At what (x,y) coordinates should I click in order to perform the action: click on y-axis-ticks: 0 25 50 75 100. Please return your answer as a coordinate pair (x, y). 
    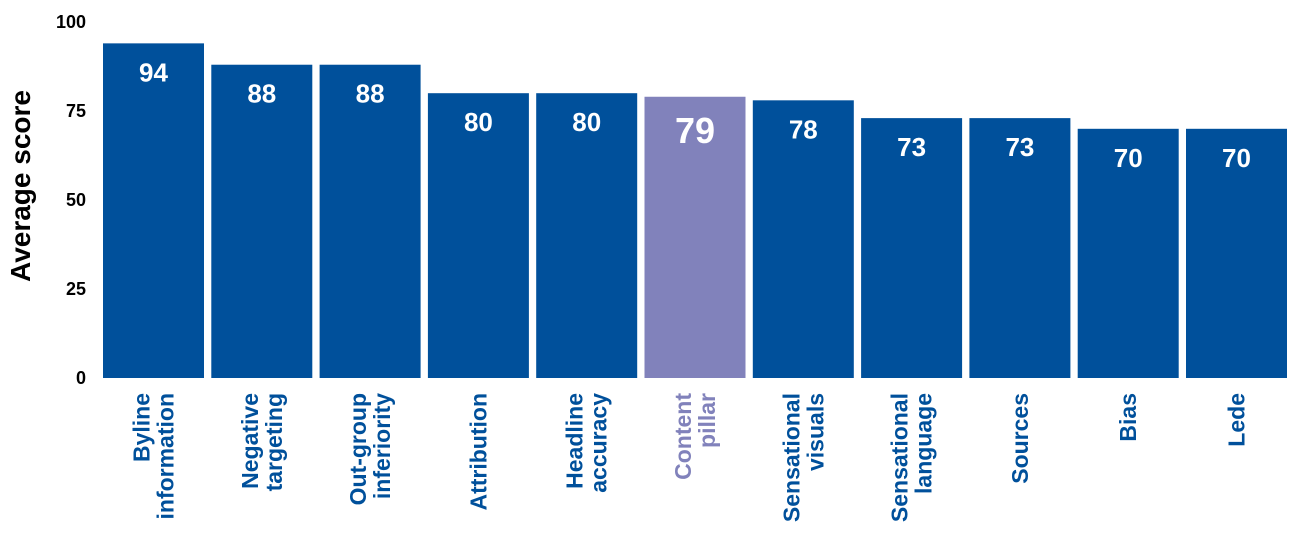
    Looking at the image, I should click on (71, 200).